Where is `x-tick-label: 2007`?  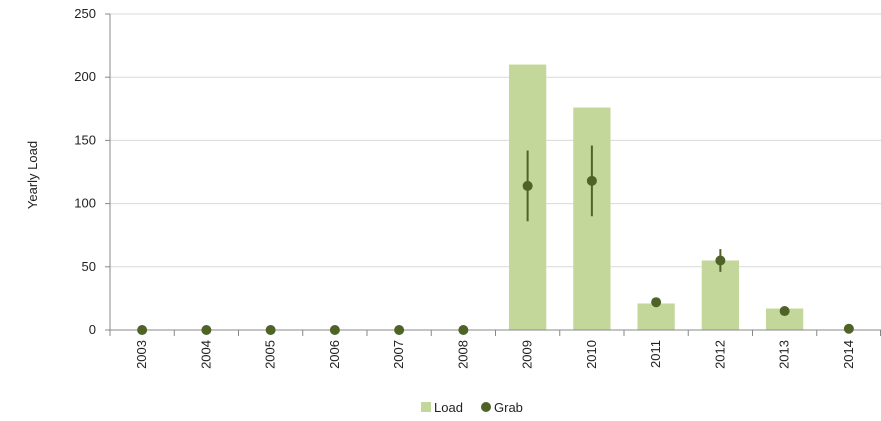
x-tick-label: 2007 is located at coordinates (398, 354).